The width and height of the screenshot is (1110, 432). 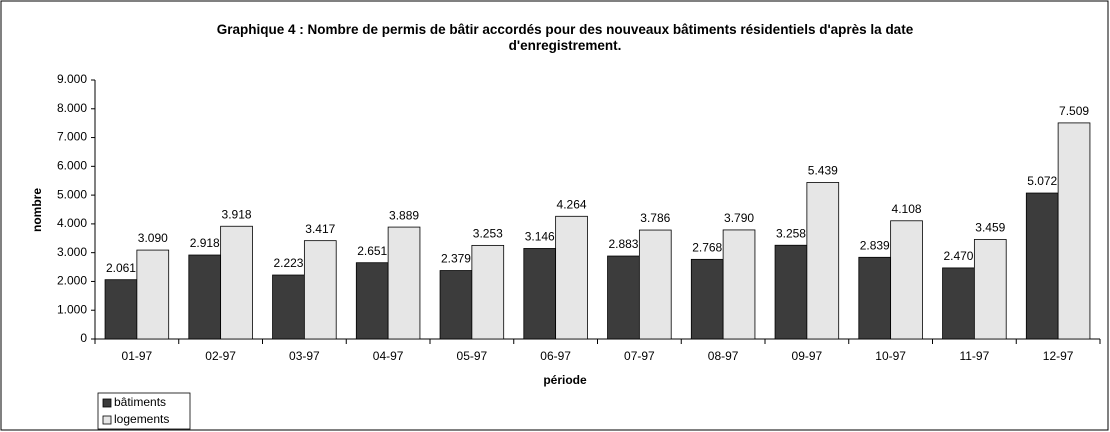 What do you see at coordinates (623, 244) in the screenshot?
I see `data-label: 2.883` at bounding box center [623, 244].